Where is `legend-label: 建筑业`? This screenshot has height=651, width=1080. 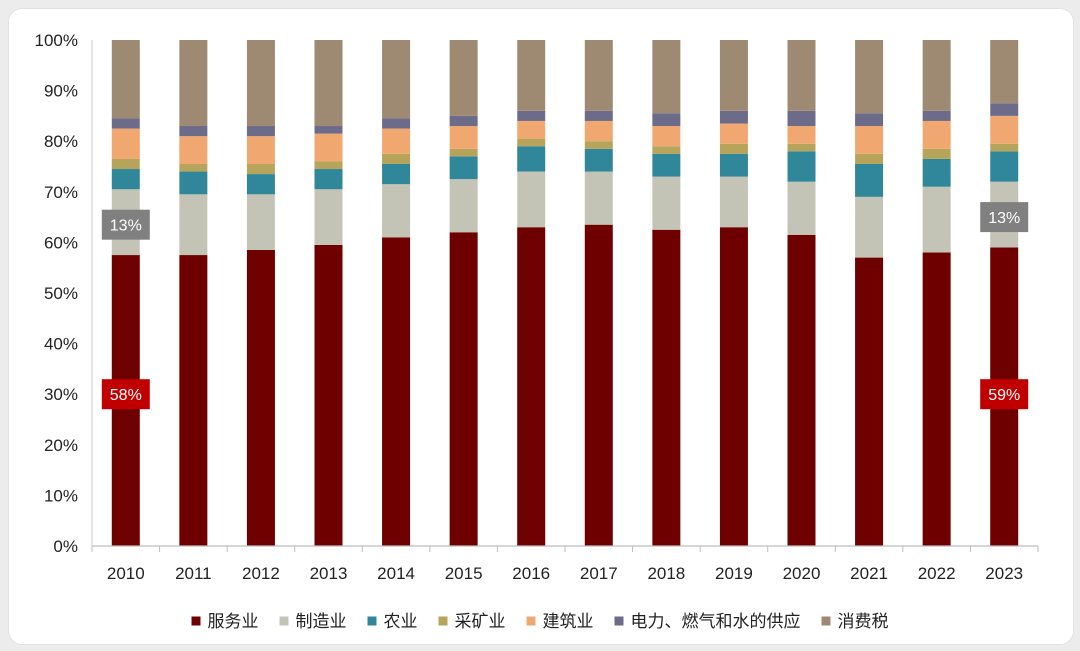
legend-label: 建筑业 is located at coordinates (568, 622).